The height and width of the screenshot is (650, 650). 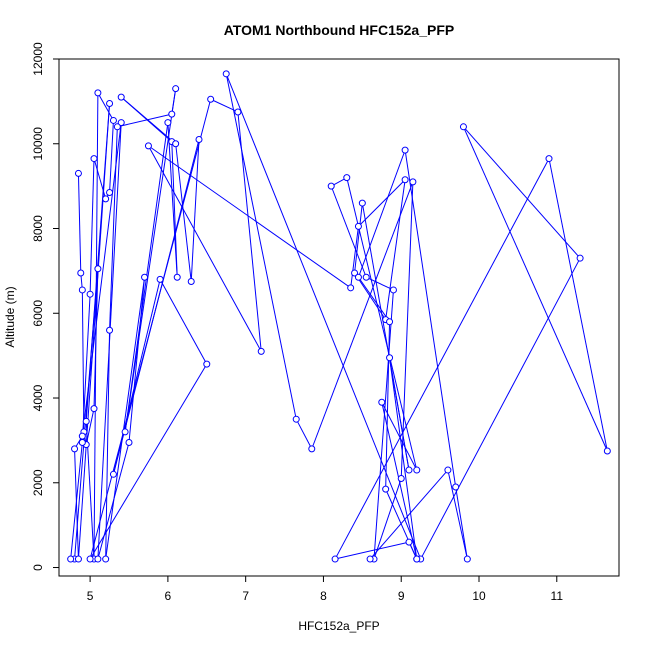 I want to click on x-axis: 5 6 7 8 9 10 11, so click(x=325, y=589).